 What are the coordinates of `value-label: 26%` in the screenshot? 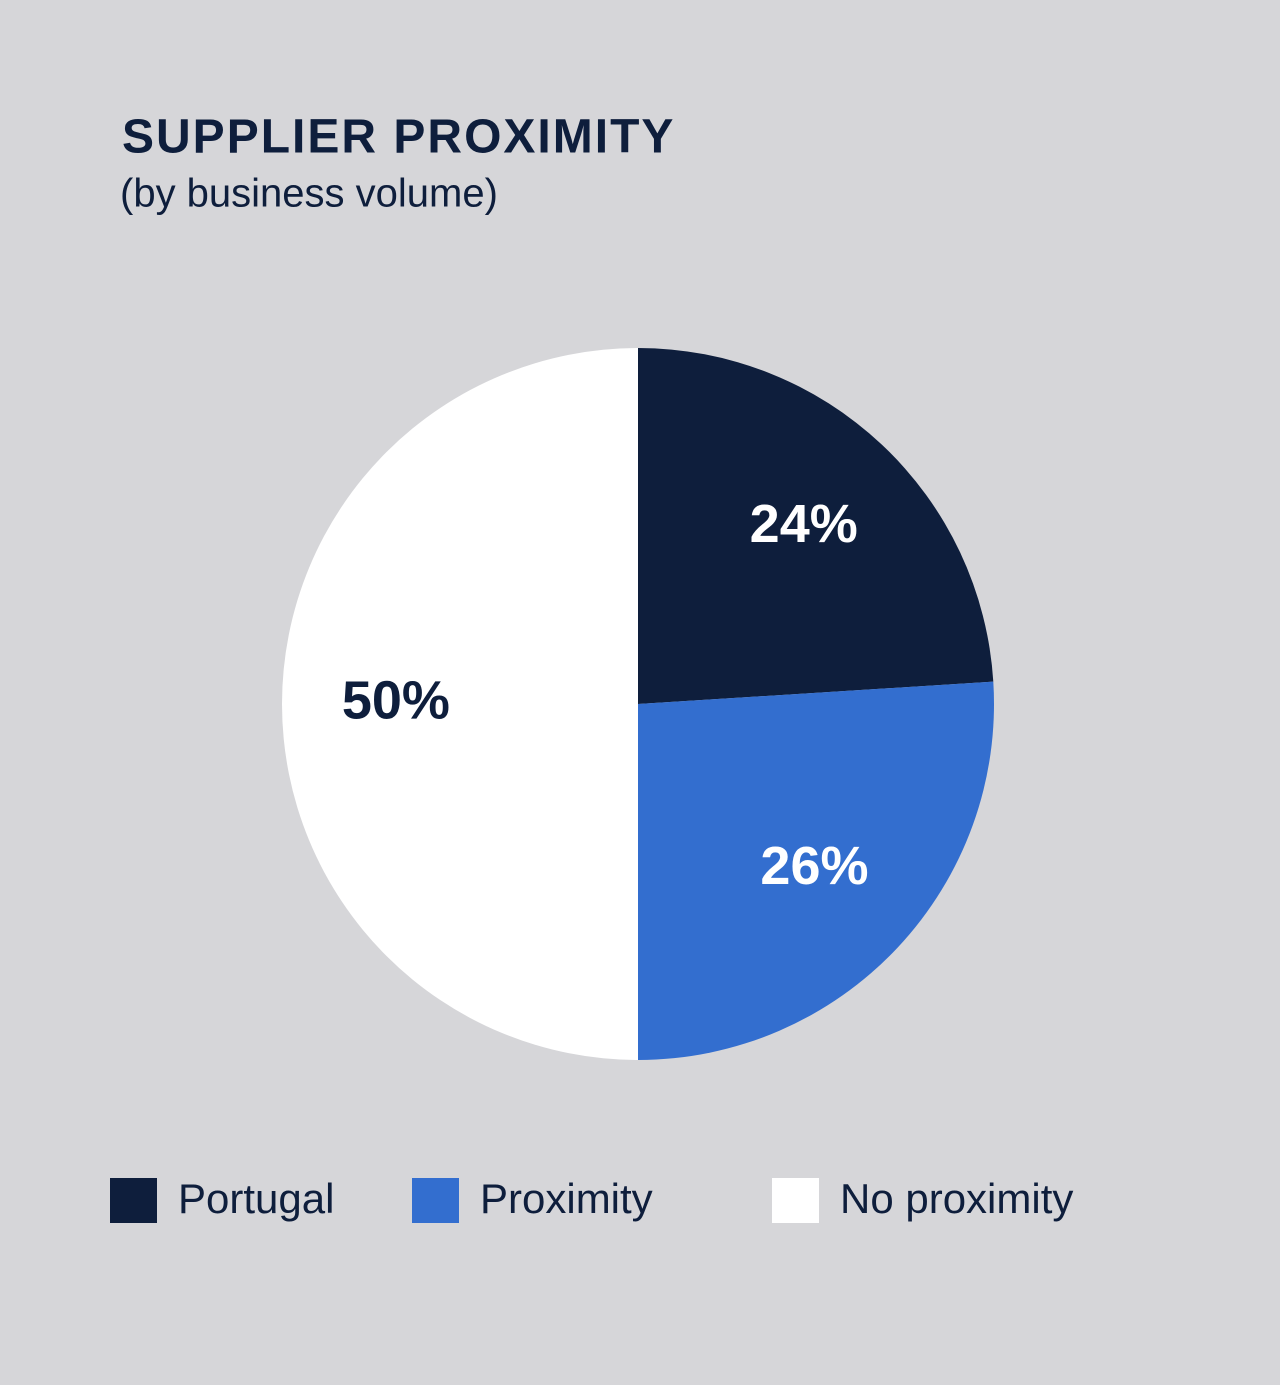 It's located at (814, 866).